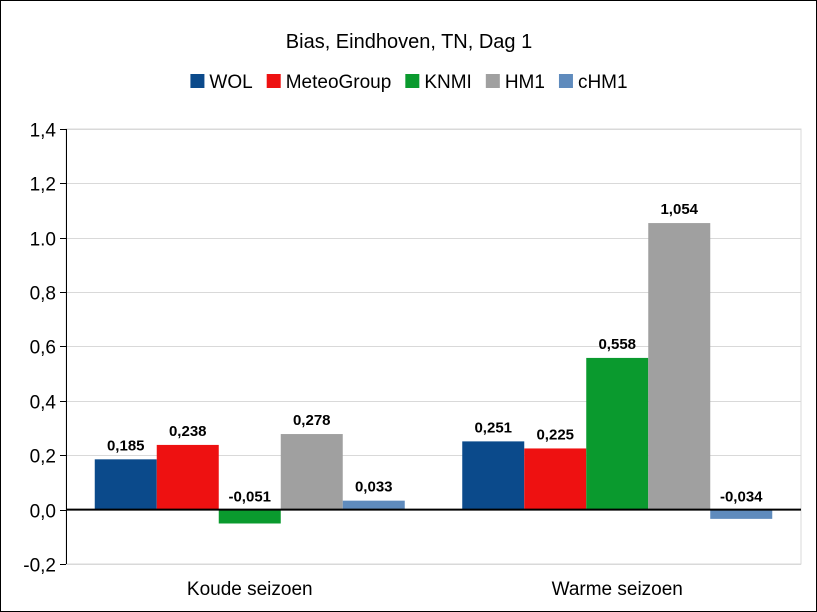 Image resolution: width=817 pixels, height=612 pixels. I want to click on chart-title: Bias, Eindhoven, TN, Dag 1, so click(409, 42).